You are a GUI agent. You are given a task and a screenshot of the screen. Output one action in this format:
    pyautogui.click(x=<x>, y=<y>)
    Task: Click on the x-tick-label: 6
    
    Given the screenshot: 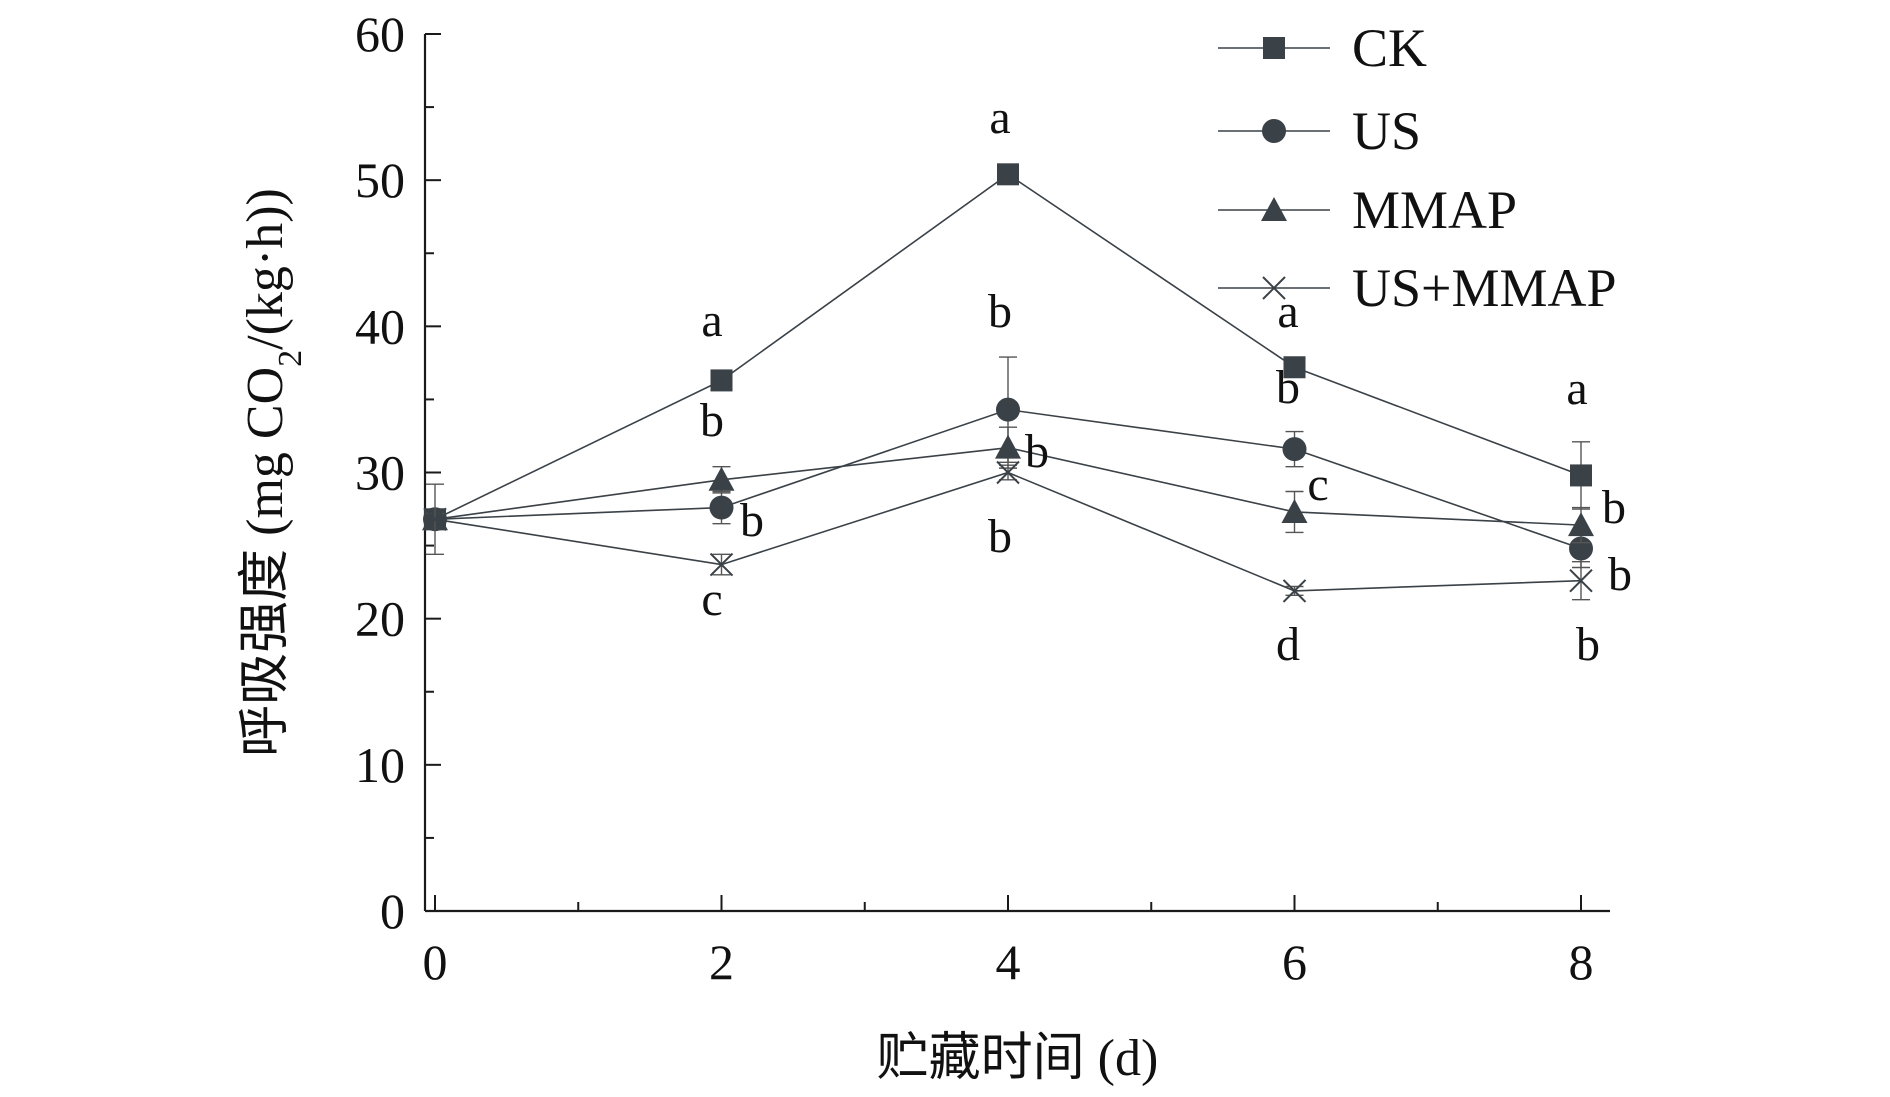 What is the action you would take?
    pyautogui.click(x=1294, y=962)
    